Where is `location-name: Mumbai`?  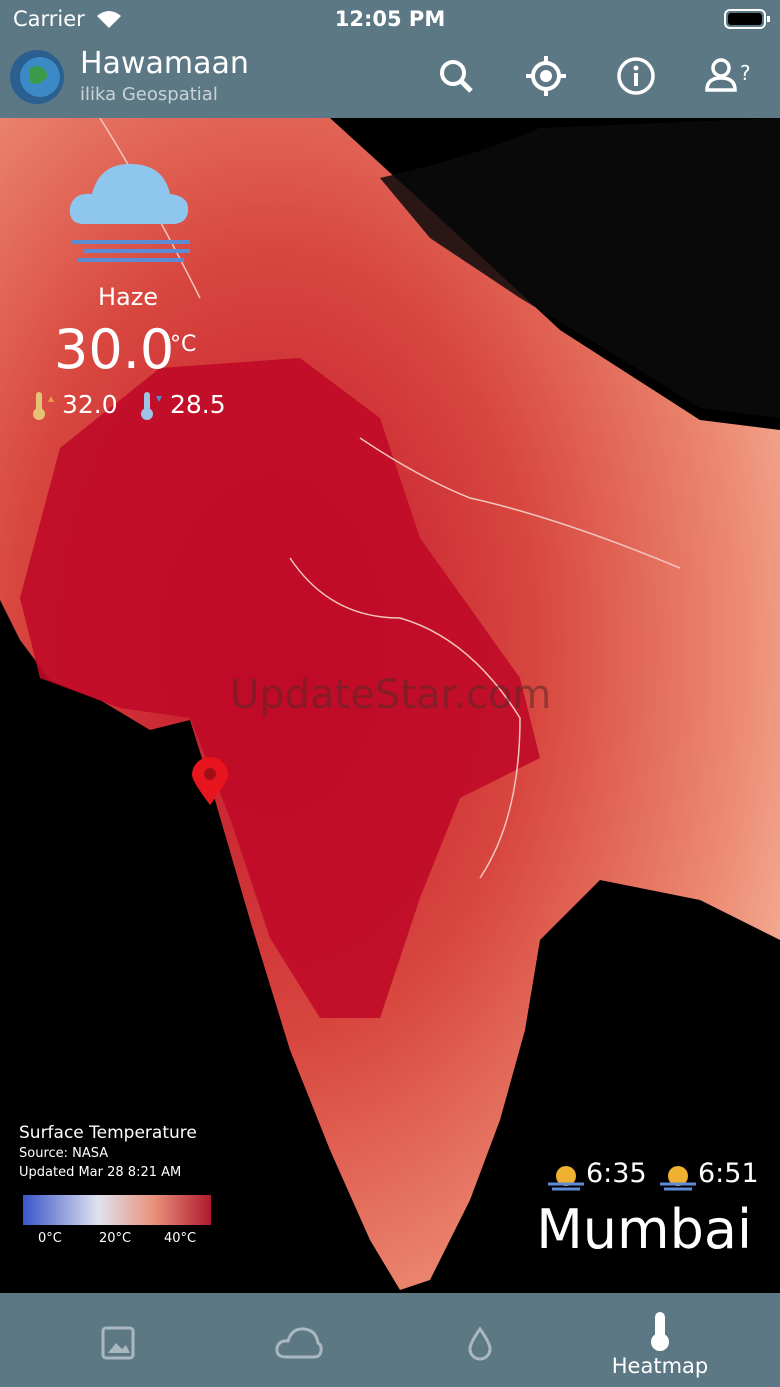
location-name: Mumbai is located at coordinates (644, 1229).